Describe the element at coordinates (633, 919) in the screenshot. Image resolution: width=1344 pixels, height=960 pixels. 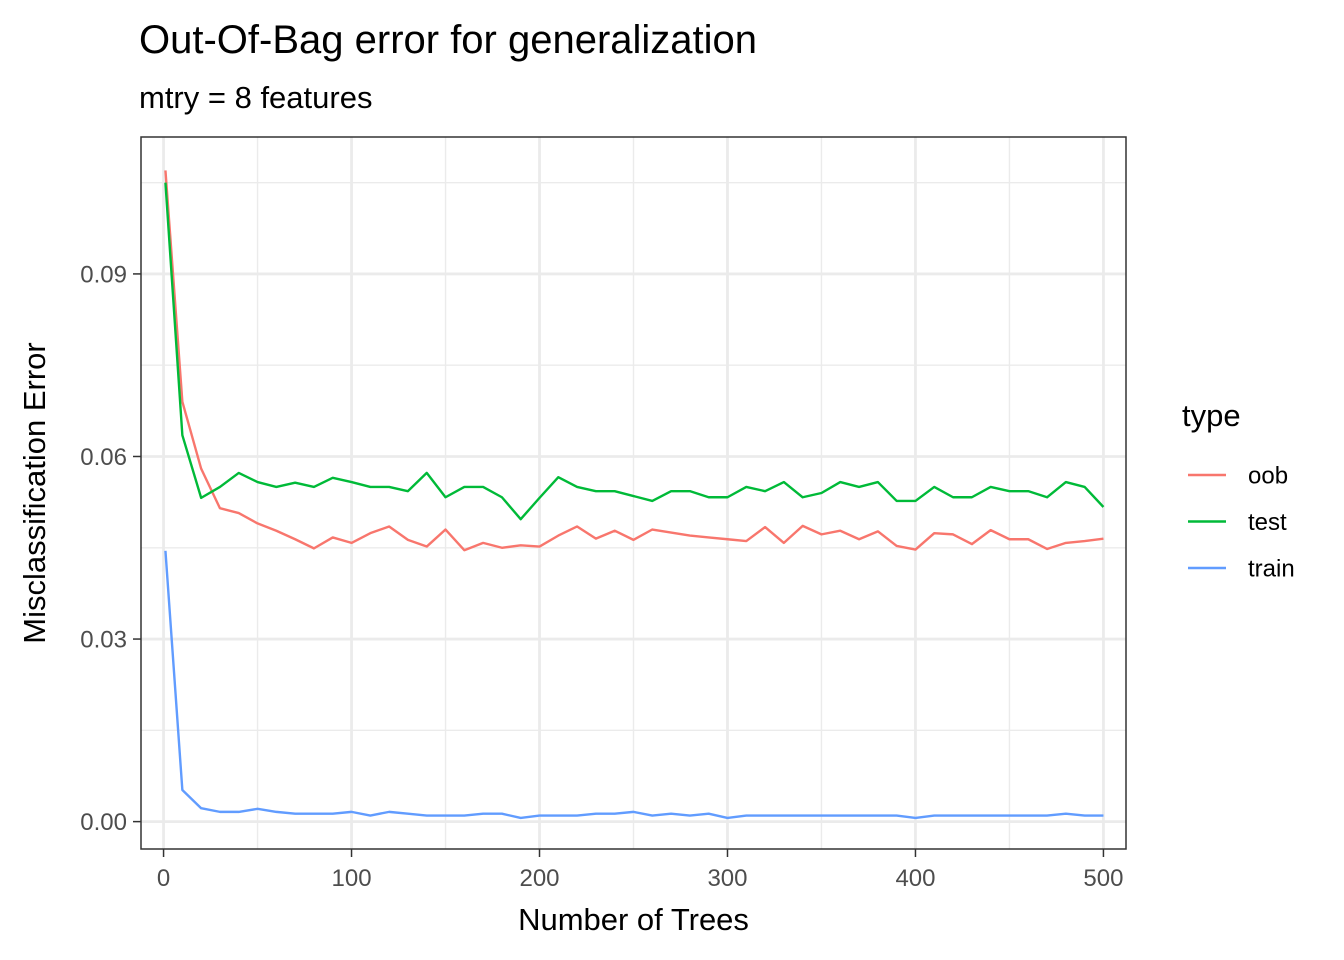
I see `x-axis-title: Number of Trees` at that location.